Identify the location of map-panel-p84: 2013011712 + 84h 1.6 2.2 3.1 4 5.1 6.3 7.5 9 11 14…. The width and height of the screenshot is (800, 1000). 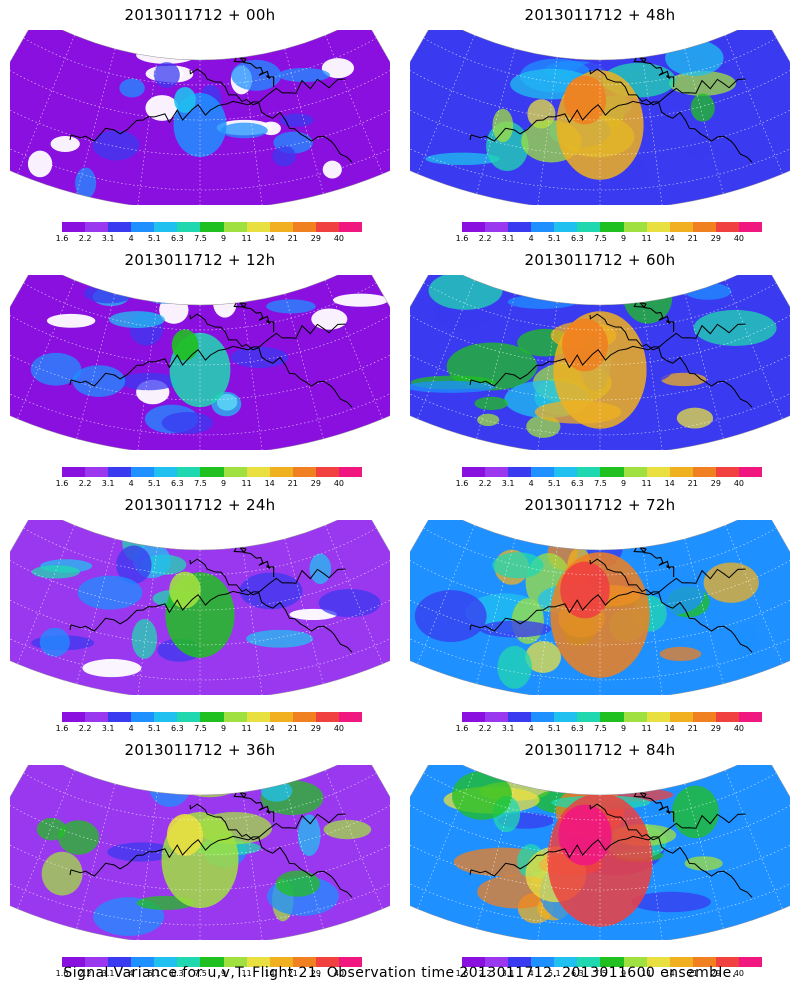
(600, 857).